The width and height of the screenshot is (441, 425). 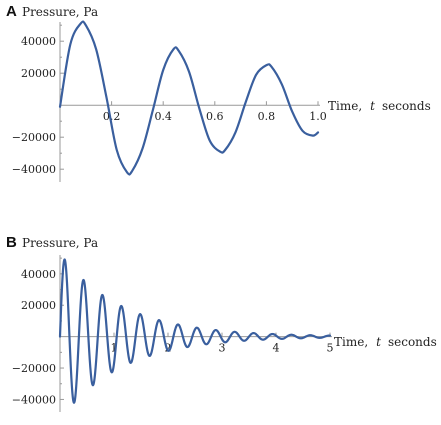 I want to click on x-tick-label: 1.0, so click(x=318, y=116).